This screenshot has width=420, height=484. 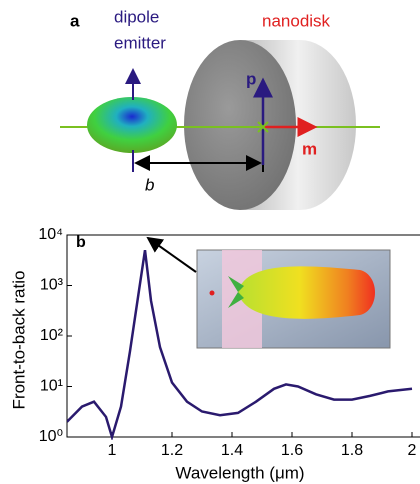 What do you see at coordinates (236, 292) in the screenshot?
I see `inset-backlobe` at bounding box center [236, 292].